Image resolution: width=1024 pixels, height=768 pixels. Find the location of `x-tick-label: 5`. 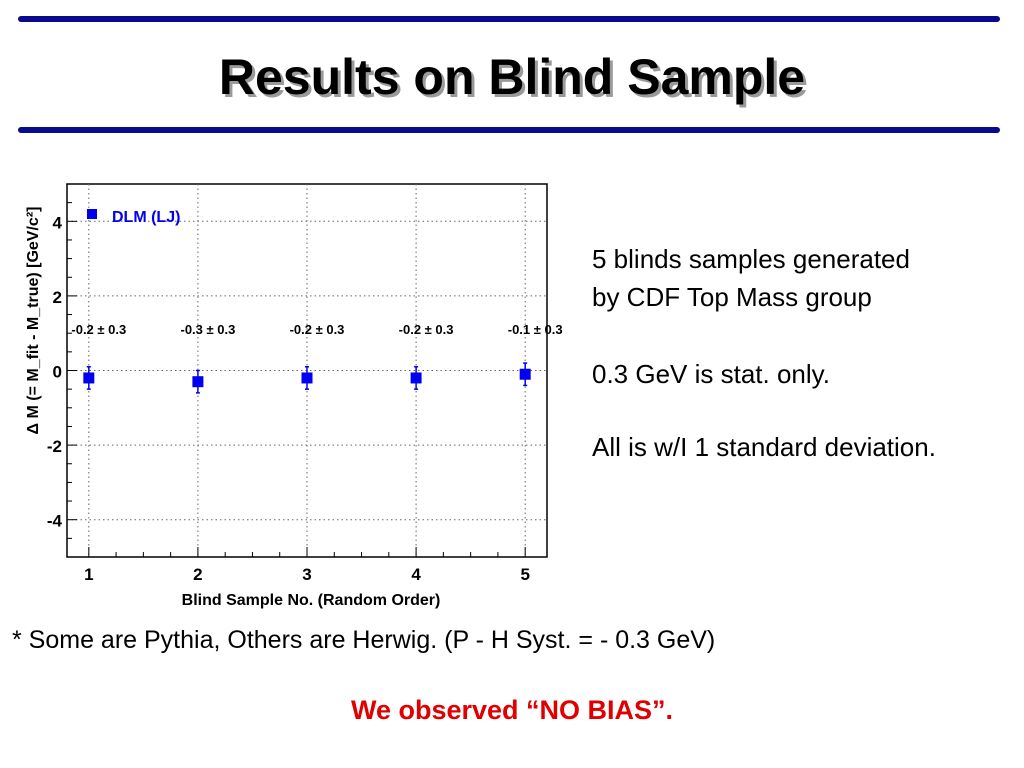

x-tick-label: 5 is located at coordinates (524, 574).